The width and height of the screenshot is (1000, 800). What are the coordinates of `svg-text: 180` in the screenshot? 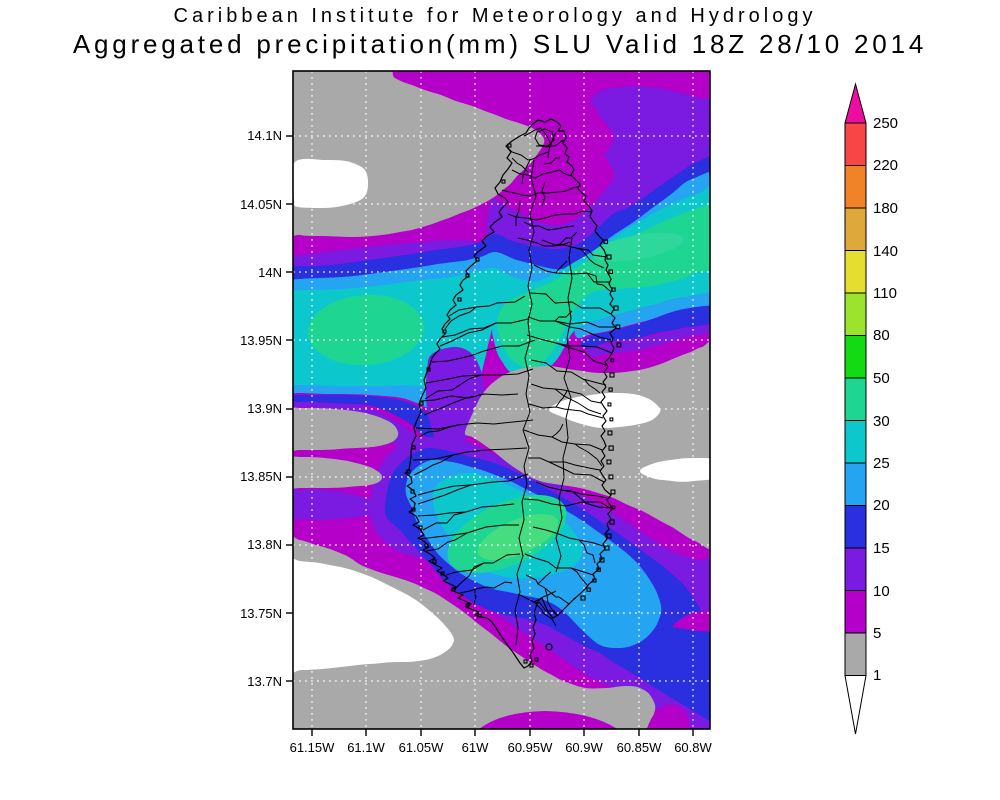 It's located at (885, 208).